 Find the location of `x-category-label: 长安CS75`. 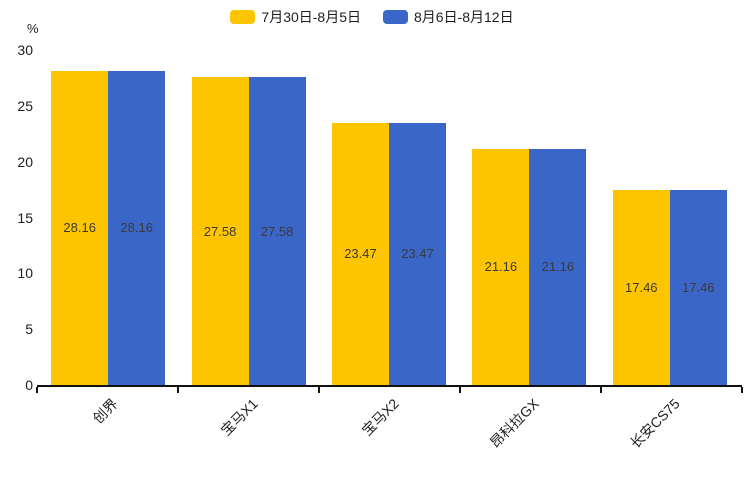

x-category-label: 长安CS75 is located at coordinates (654, 423).